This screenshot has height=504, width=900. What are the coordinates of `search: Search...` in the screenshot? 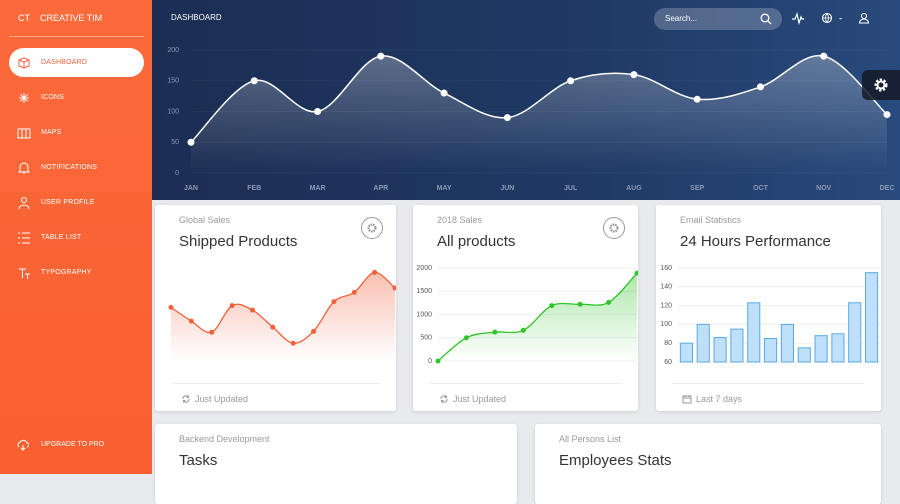 It's located at (718, 19).